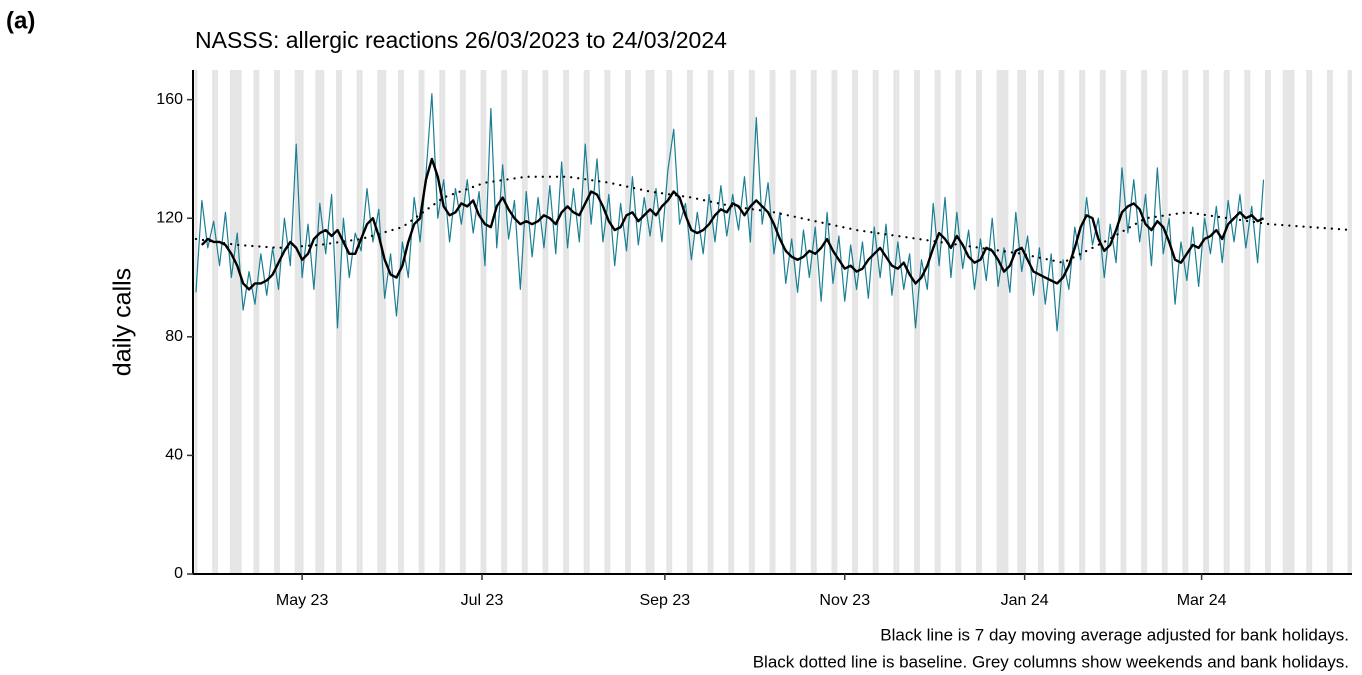  What do you see at coordinates (1025, 600) in the screenshot?
I see `x-tick-label: Jan 24` at bounding box center [1025, 600].